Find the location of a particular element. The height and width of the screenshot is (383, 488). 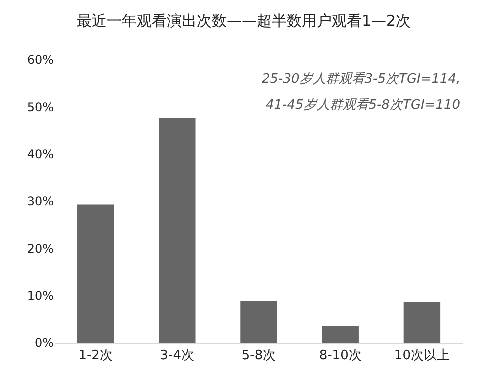

chart-title: 最近一年观看演出次数——超半数用户观看1—2次 is located at coordinates (244, 21).